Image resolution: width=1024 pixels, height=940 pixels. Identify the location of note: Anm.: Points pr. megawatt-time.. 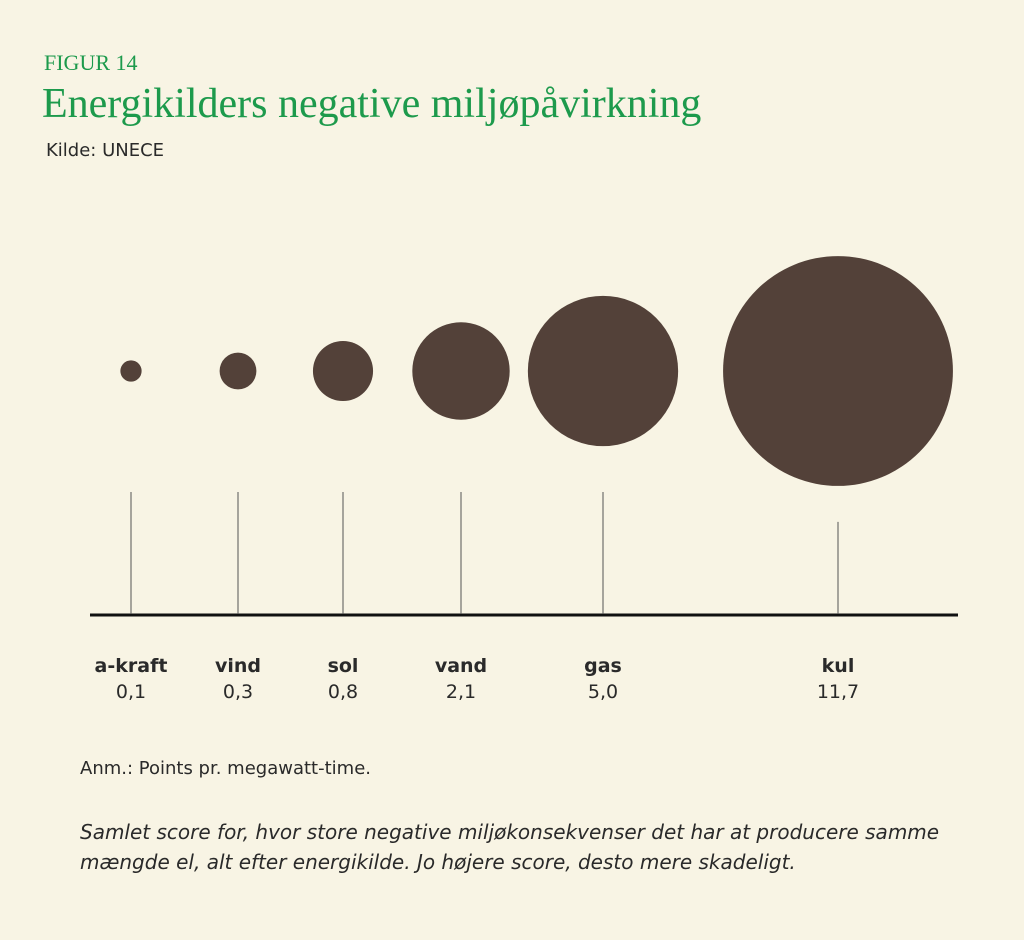
(225, 768).